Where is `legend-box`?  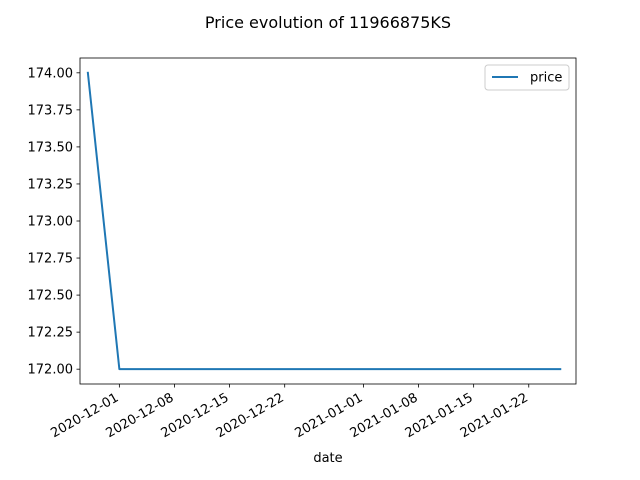 legend-box is located at coordinates (527, 77).